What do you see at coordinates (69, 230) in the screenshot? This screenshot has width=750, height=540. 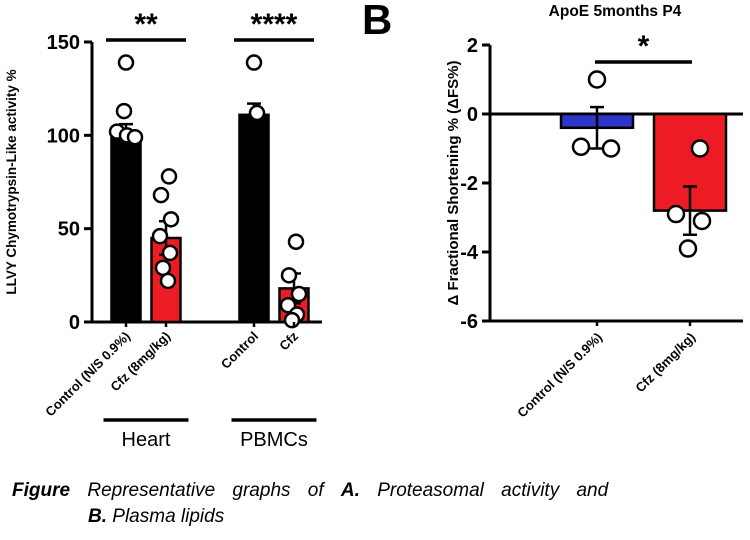 I see `y-tick-label: 50` at bounding box center [69, 230].